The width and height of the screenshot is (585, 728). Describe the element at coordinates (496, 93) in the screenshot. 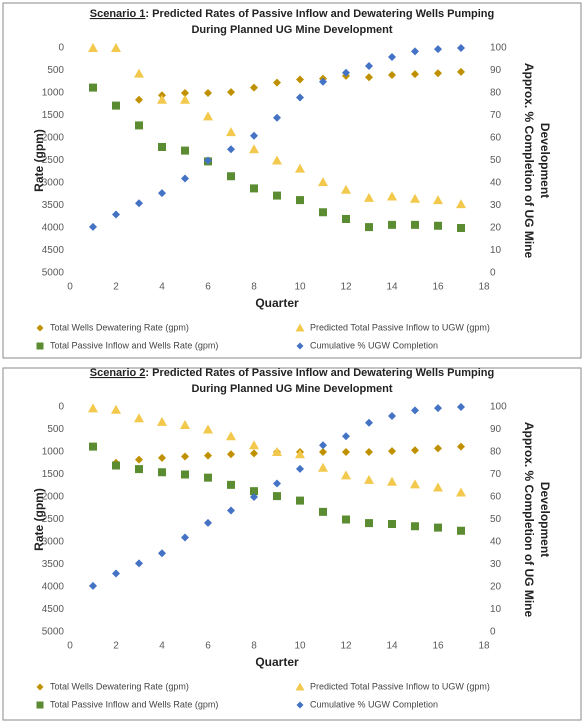

I see `y2-tick-label: 80` at that location.